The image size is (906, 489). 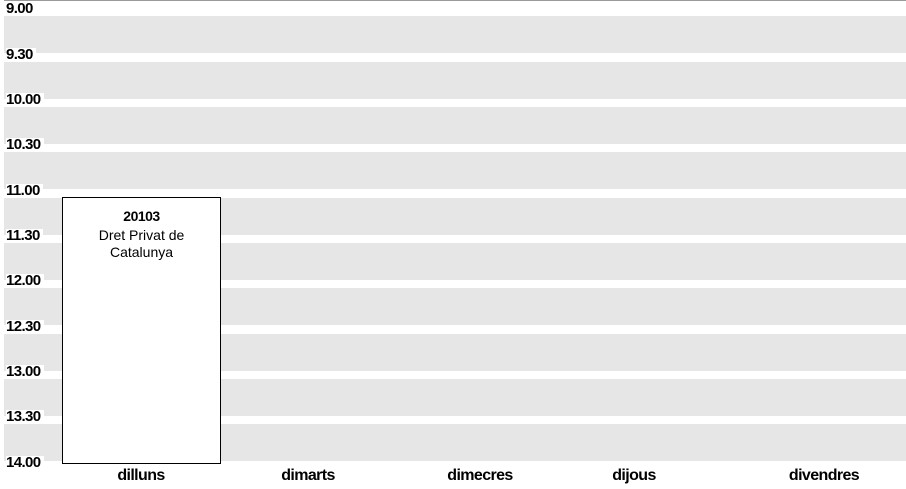 I want to click on time-label: 11.00, so click(x=24, y=190).